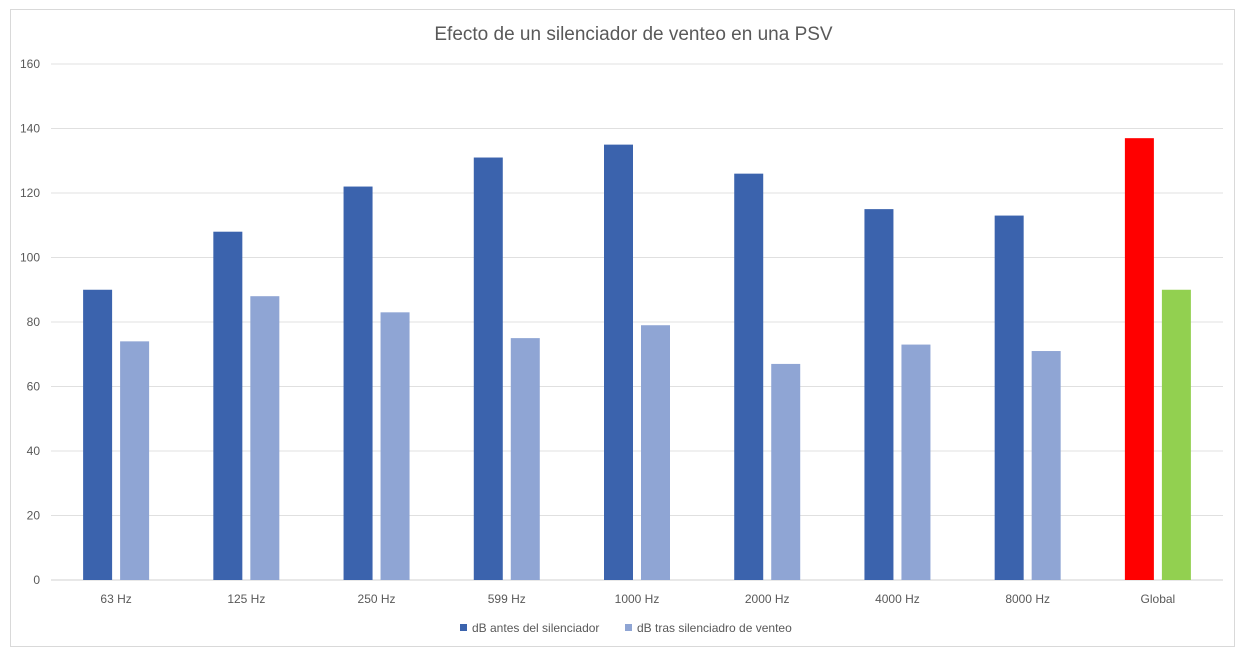  I want to click on x-tick-label: 599 Hz, so click(507, 599).